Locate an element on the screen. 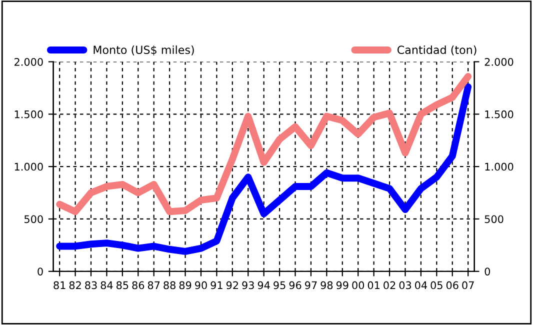 This screenshot has height=325, width=533. x-tick-label: 06 is located at coordinates (452, 285).